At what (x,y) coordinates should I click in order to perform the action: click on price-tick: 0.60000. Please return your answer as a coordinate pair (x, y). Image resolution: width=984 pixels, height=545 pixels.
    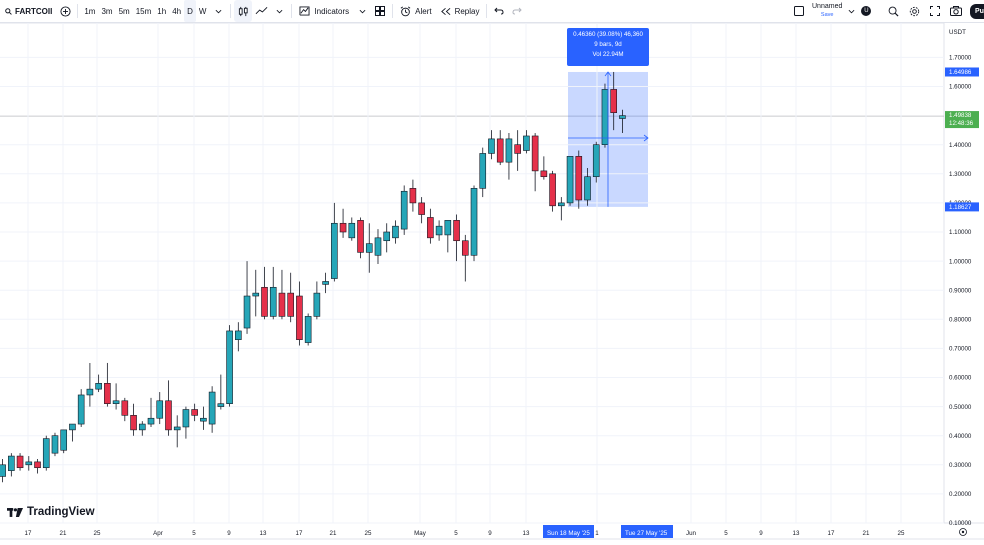
    Looking at the image, I should click on (960, 378).